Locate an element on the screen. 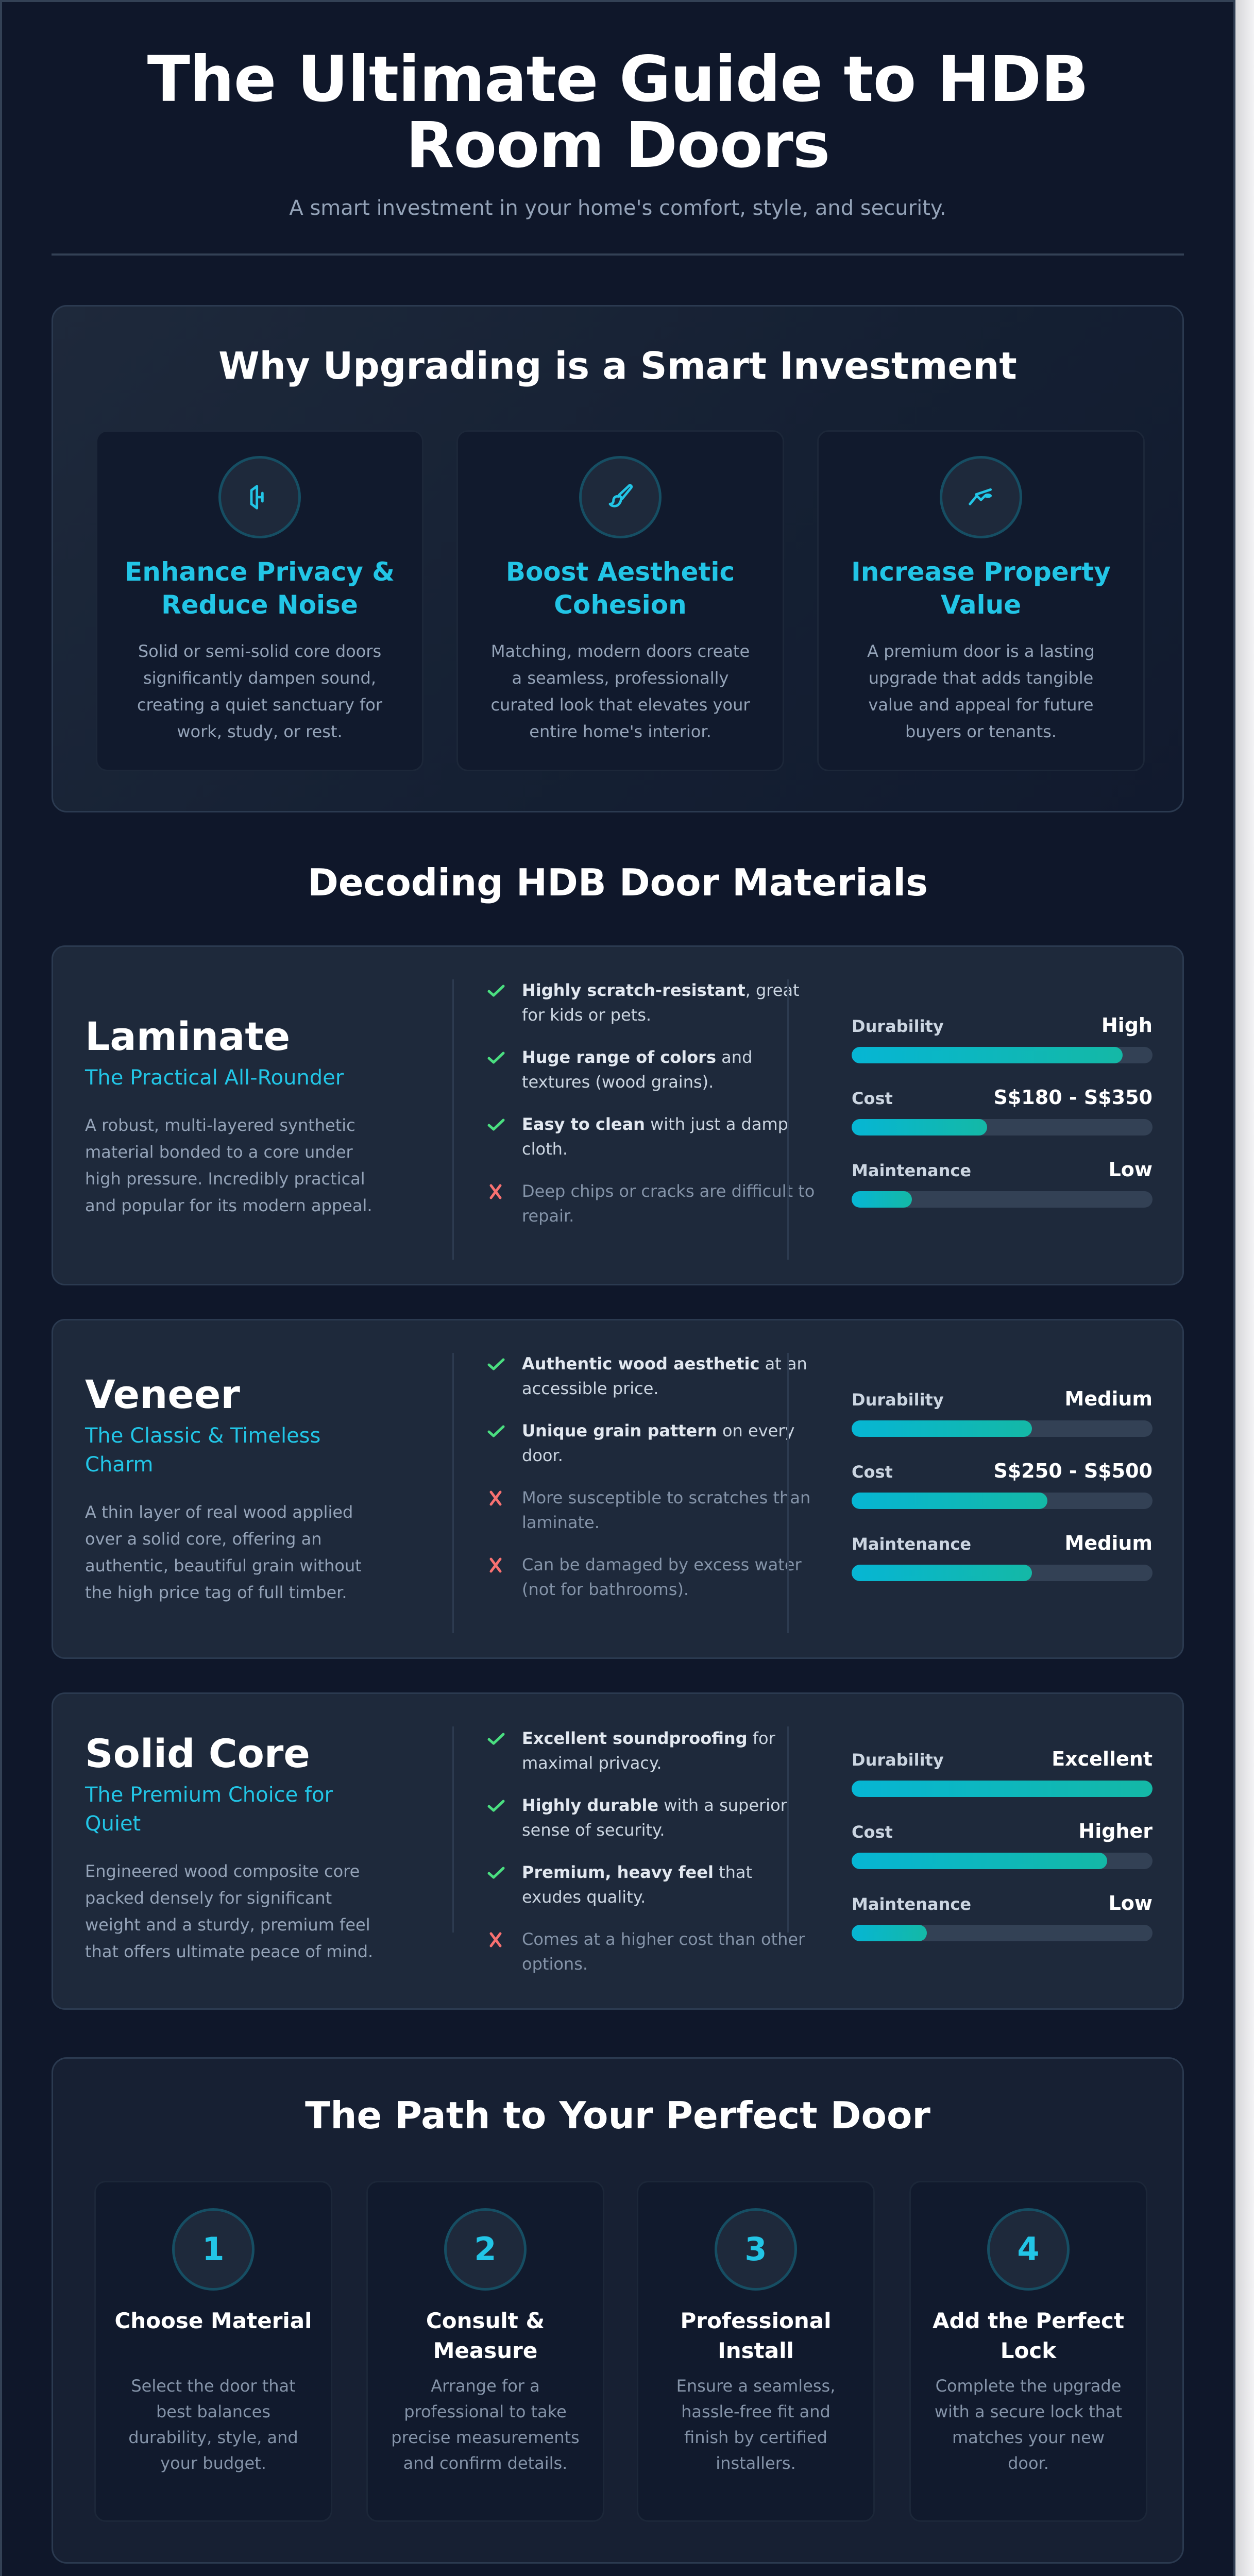 The height and width of the screenshot is (2576, 1254). benefit-title: Enhance Privacy & Reduce Noise is located at coordinates (260, 588).